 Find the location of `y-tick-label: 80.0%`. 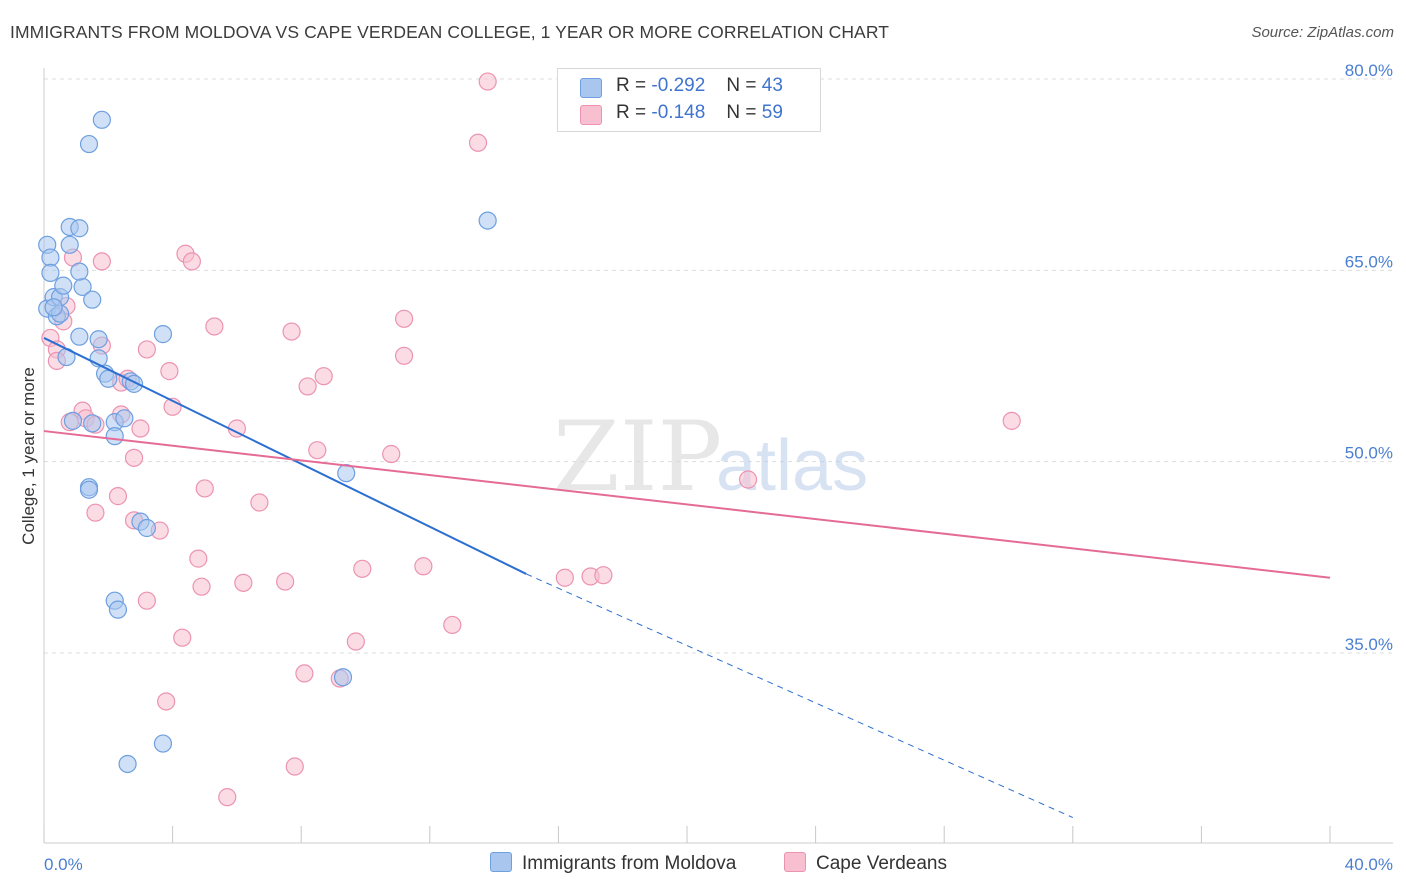

y-tick-label: 80.0% is located at coordinates (1369, 70).